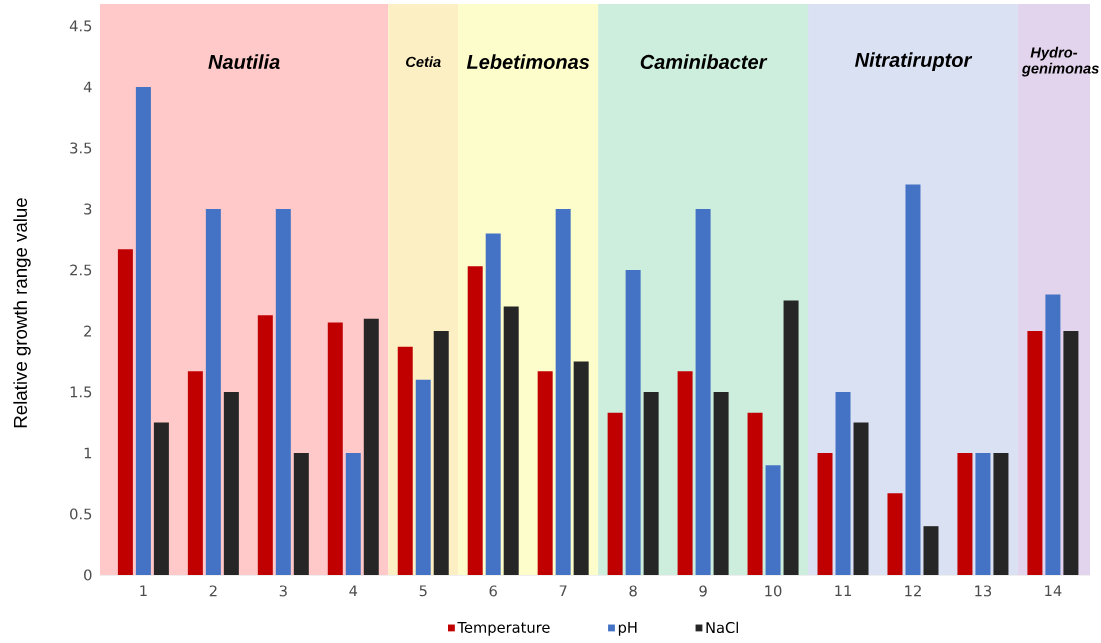  I want to click on y-tick-label: 1.5, so click(81, 392).